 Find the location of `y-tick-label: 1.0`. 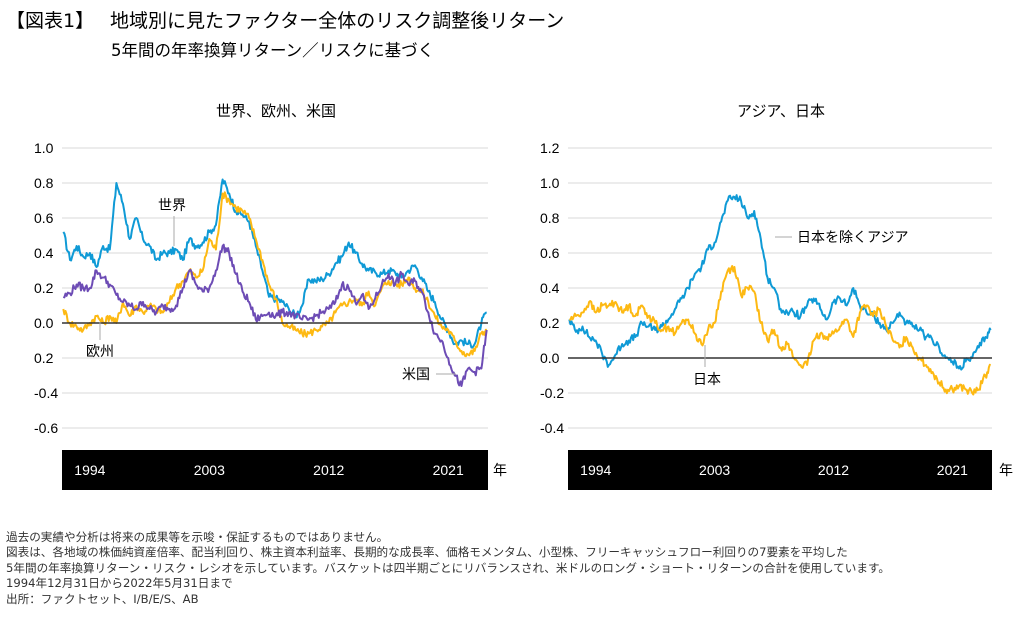

y-tick-label: 1.0 is located at coordinates (44, 148).